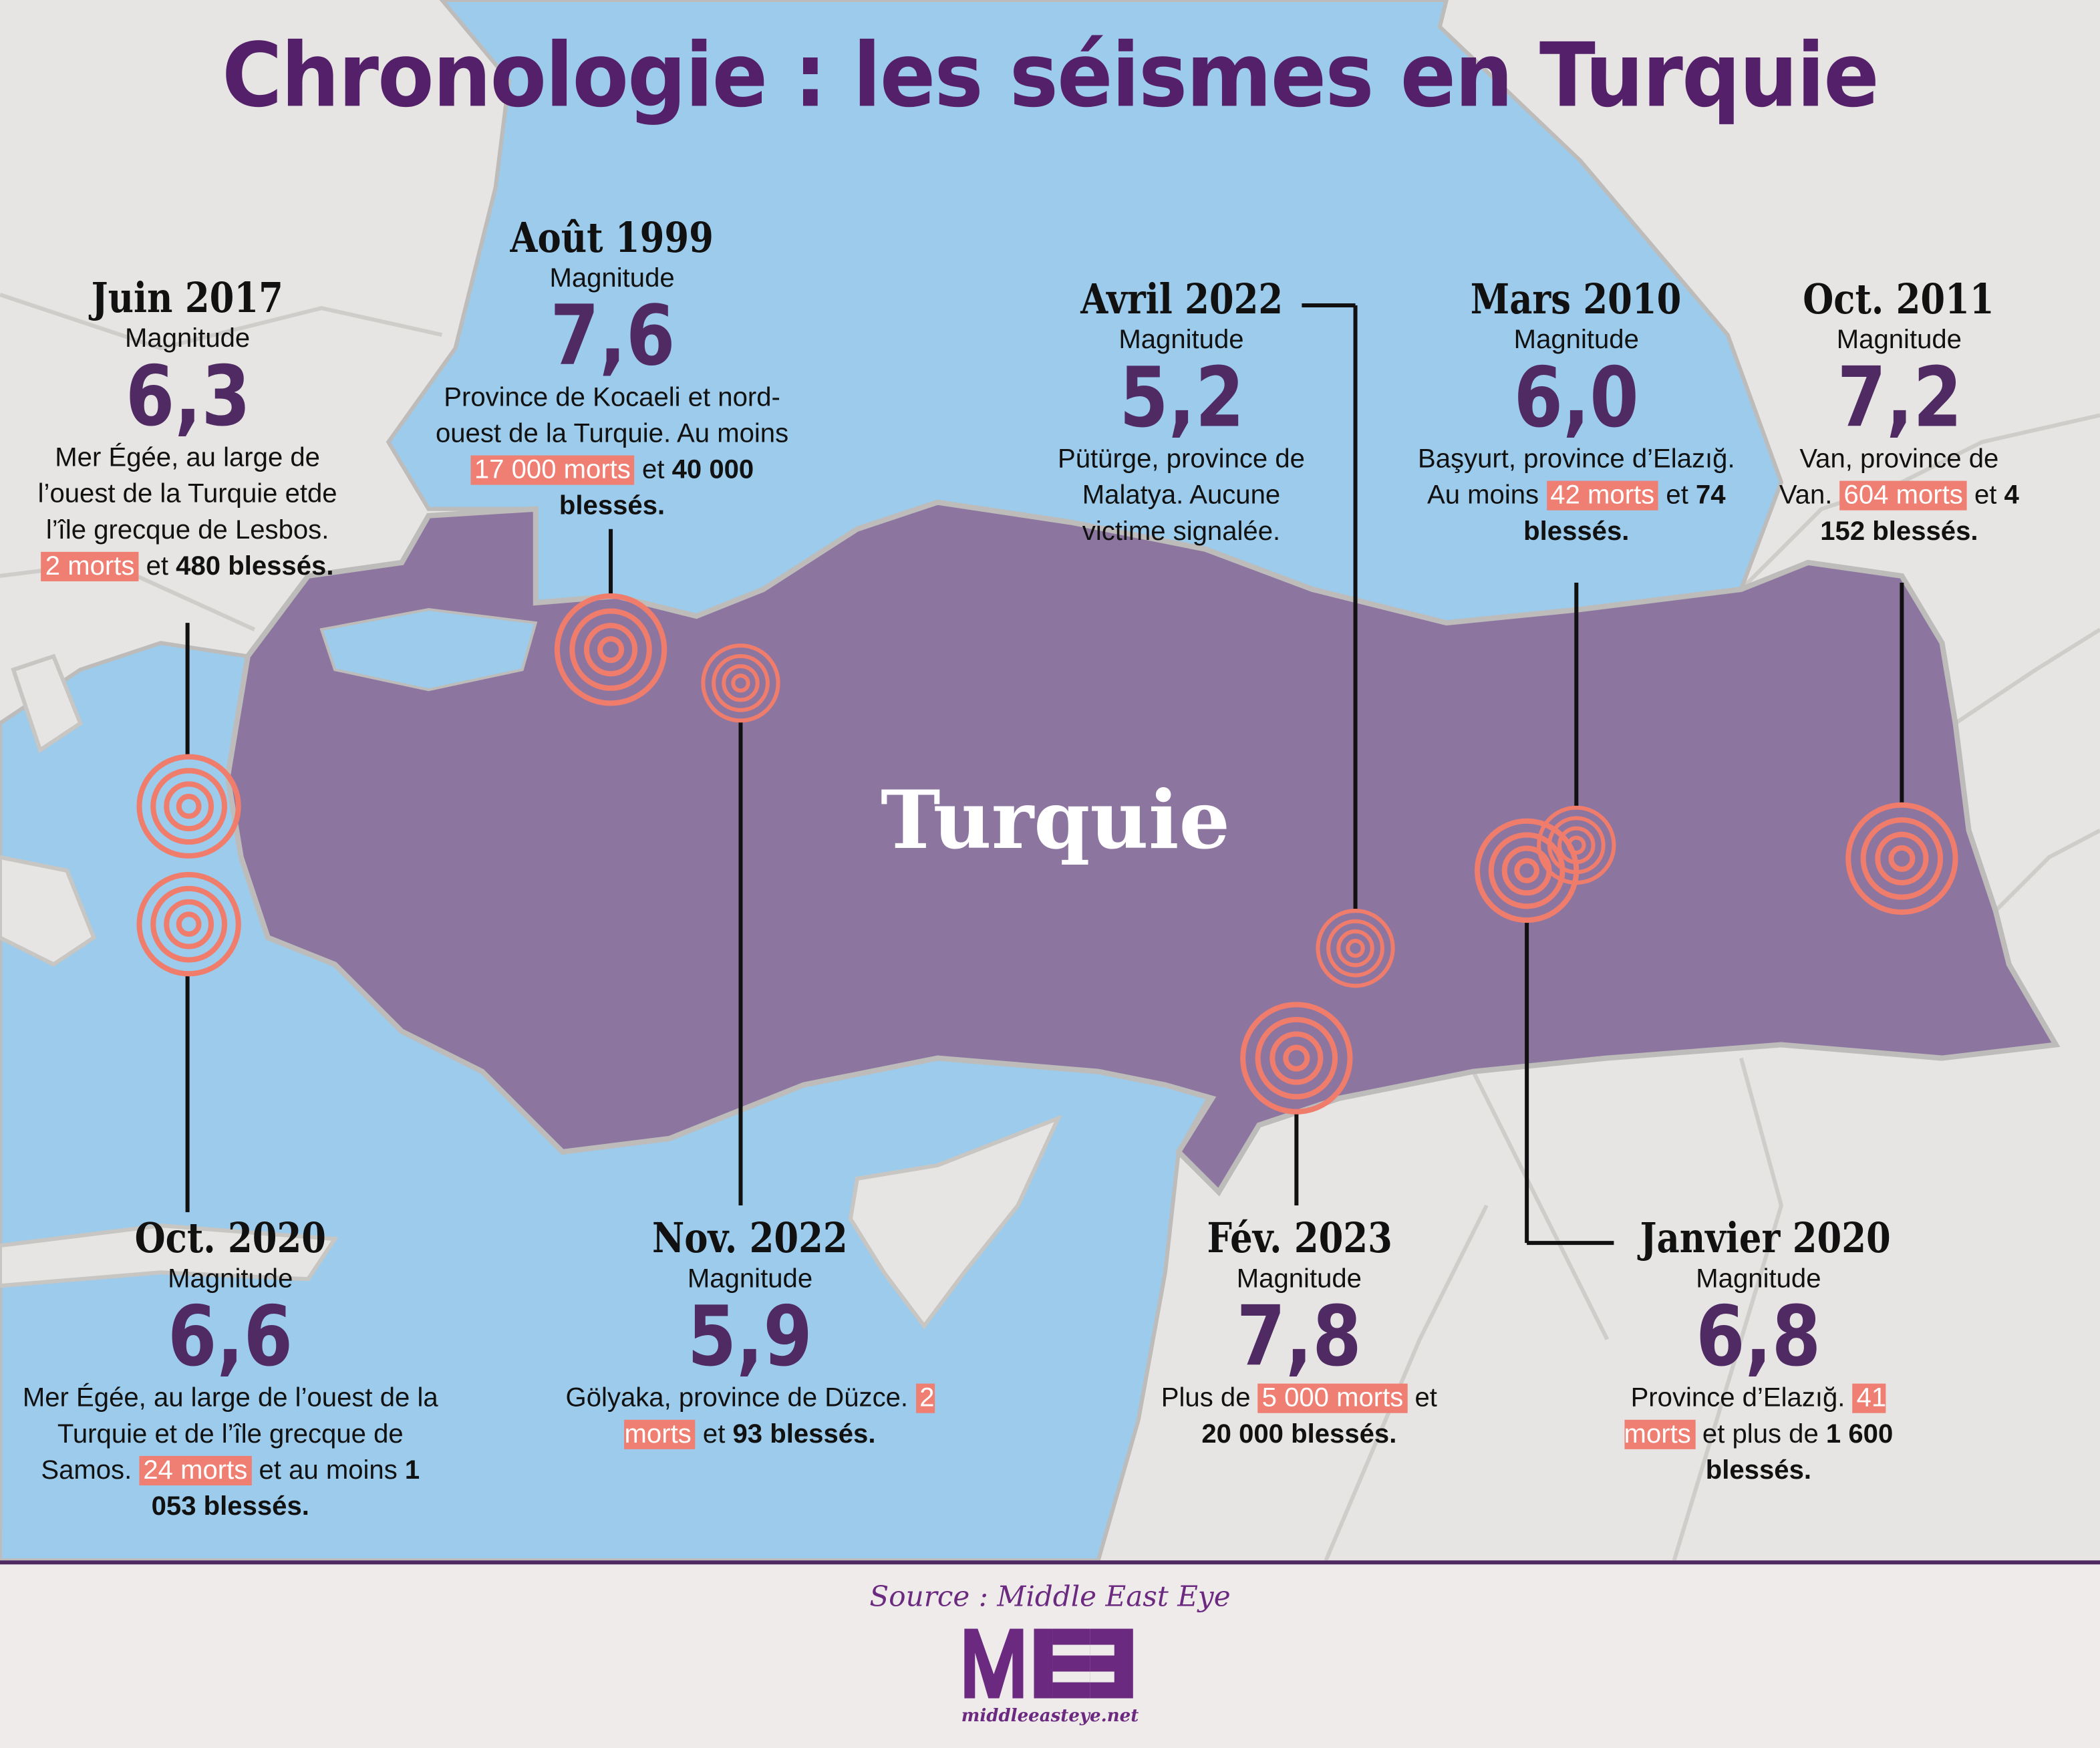 The height and width of the screenshot is (1748, 2100). What do you see at coordinates (328, 1470) in the screenshot?
I see `description-text: et au moins` at bounding box center [328, 1470].